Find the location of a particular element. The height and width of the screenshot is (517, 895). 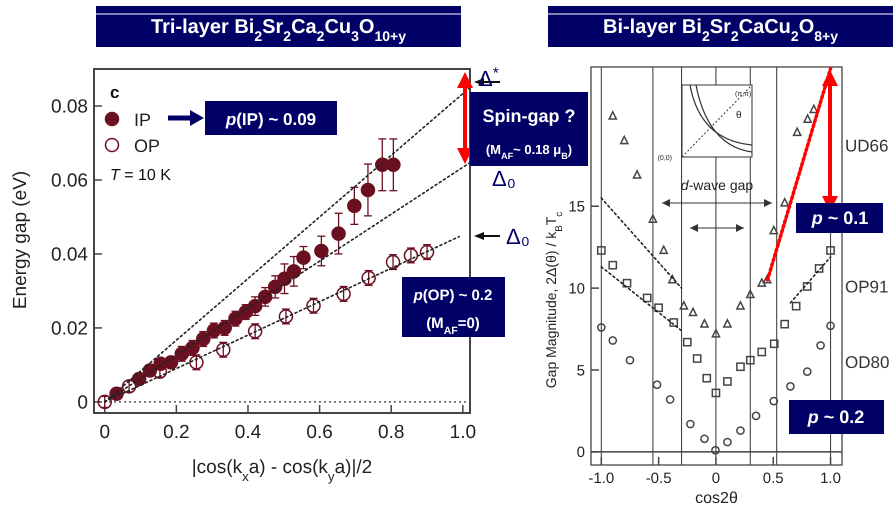

text: UD66 is located at coordinates (866, 146).